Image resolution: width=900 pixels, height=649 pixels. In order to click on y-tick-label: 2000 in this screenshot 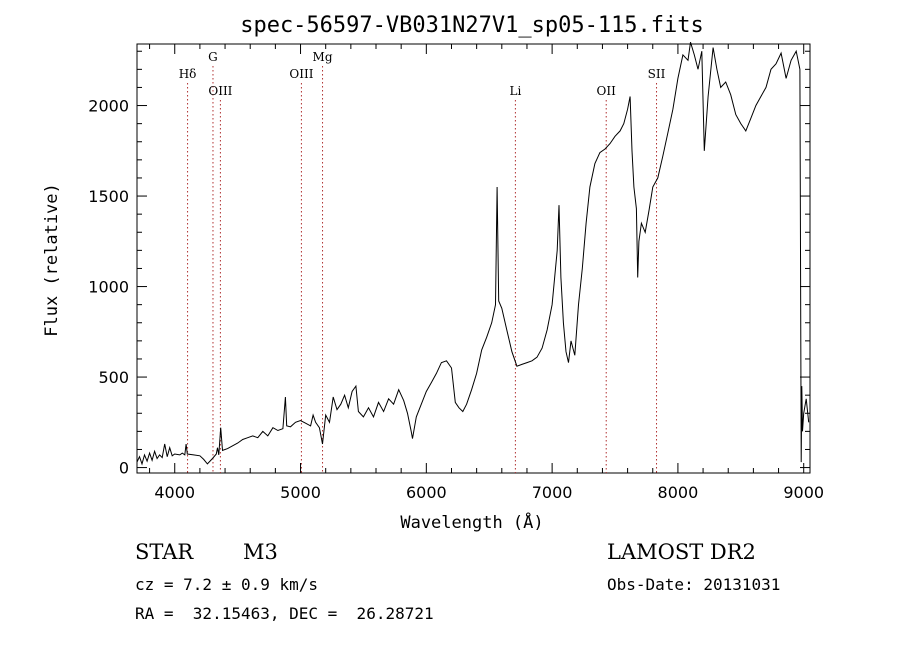, I will do `click(108, 106)`.